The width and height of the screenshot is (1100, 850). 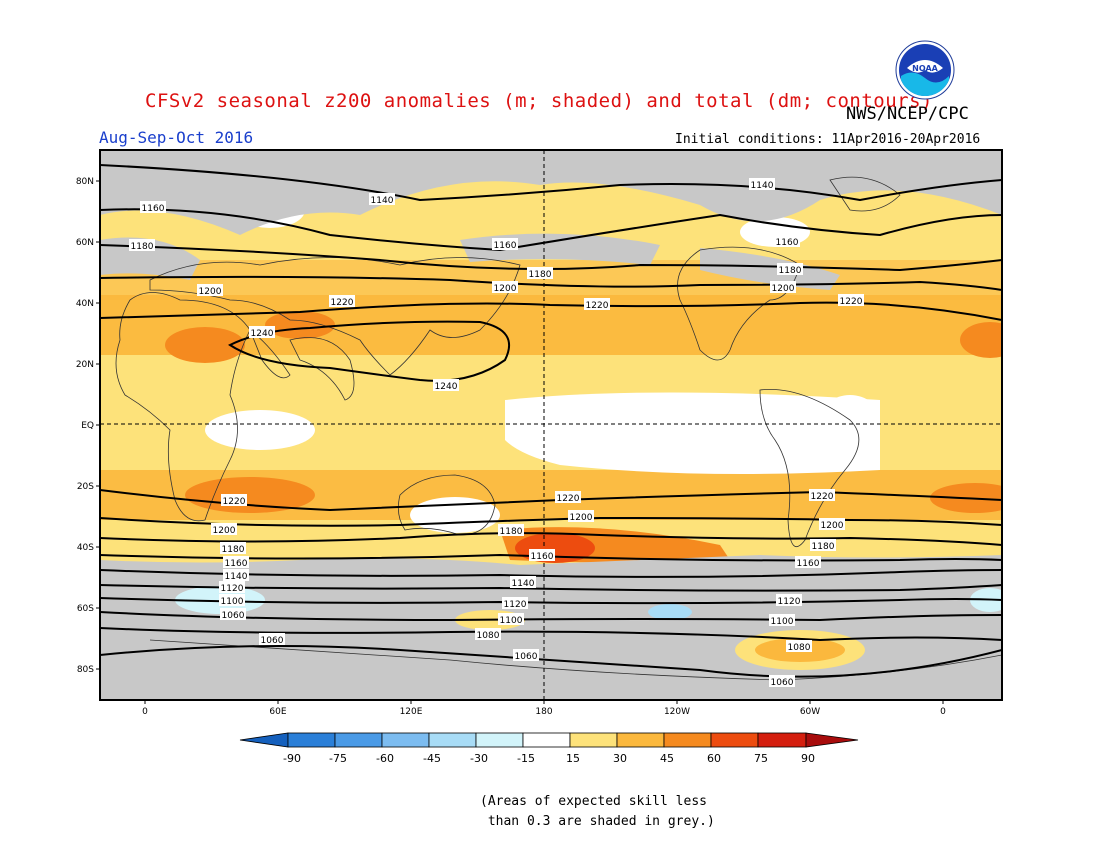 I want to click on noaa-logo-icon: NOAA, so click(x=925, y=70).